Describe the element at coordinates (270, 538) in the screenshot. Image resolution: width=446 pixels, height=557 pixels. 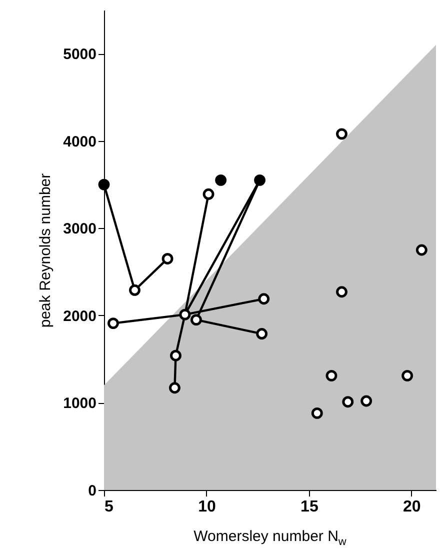
I see `x-axis-title: Womersley number N$_{w}$` at that location.